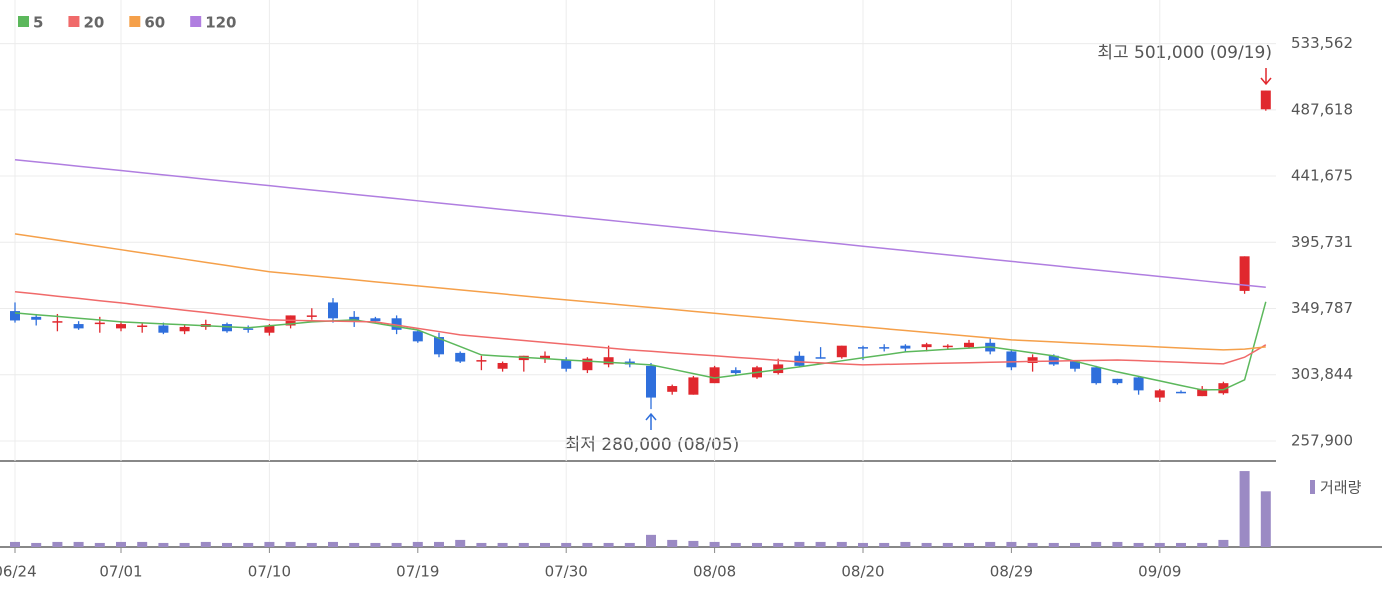 Image resolution: width=1382 pixels, height=590 pixels. What do you see at coordinates (1322, 43) in the screenshot?
I see `y-tick-label: 533,562` at bounding box center [1322, 43].